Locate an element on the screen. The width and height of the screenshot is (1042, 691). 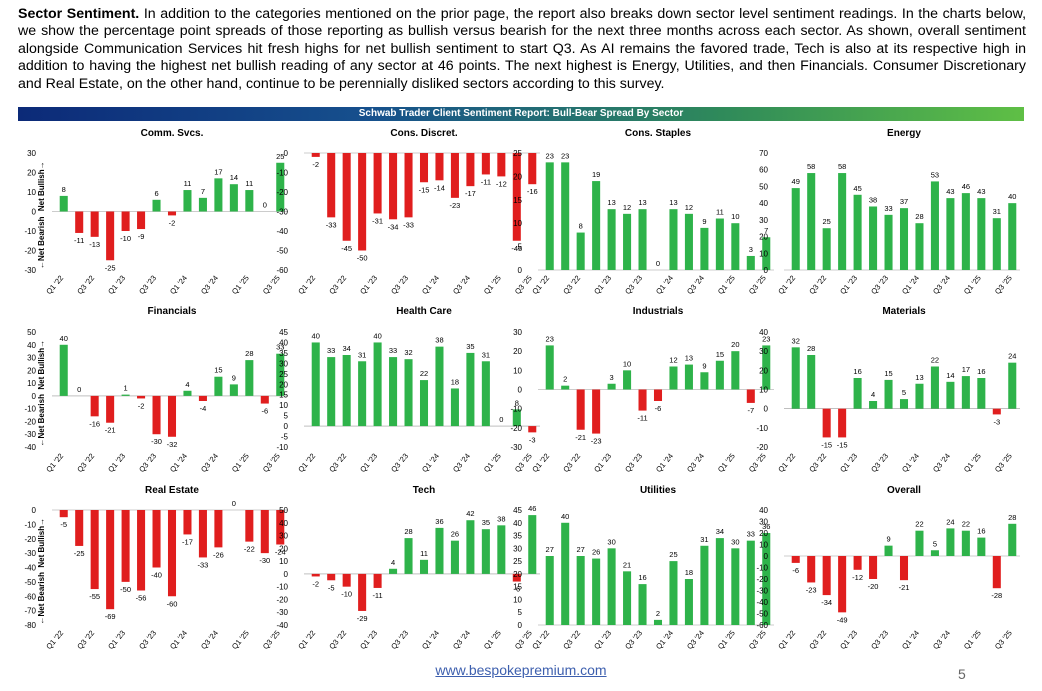
footer-url: www.bespokepremium.com is located at coordinates (521, 670).